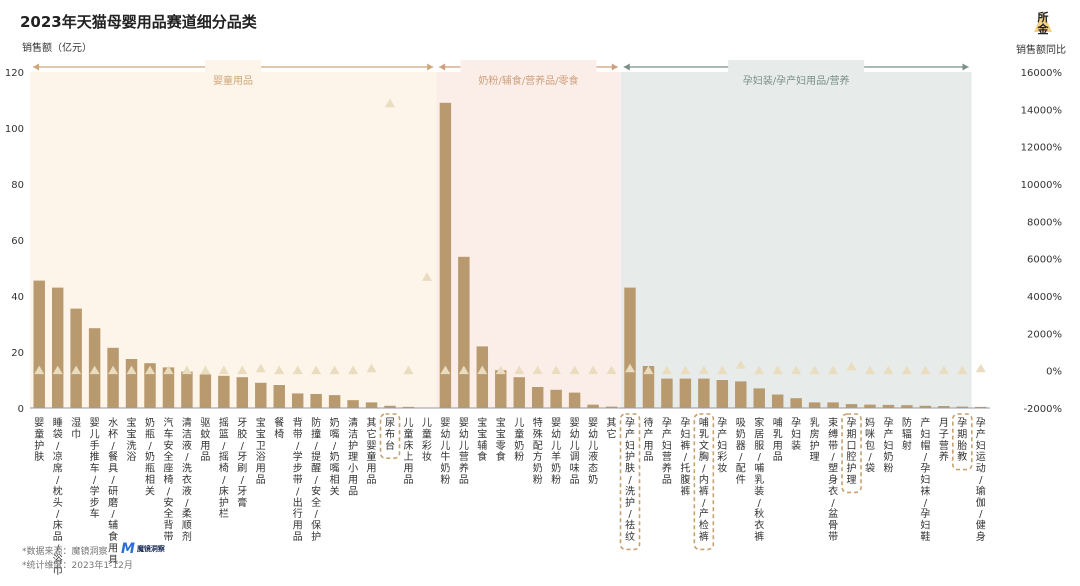 This screenshot has width=1080, height=586. I want to click on x-tick-label: 孕妇裤/托腹裤, so click(685, 457).